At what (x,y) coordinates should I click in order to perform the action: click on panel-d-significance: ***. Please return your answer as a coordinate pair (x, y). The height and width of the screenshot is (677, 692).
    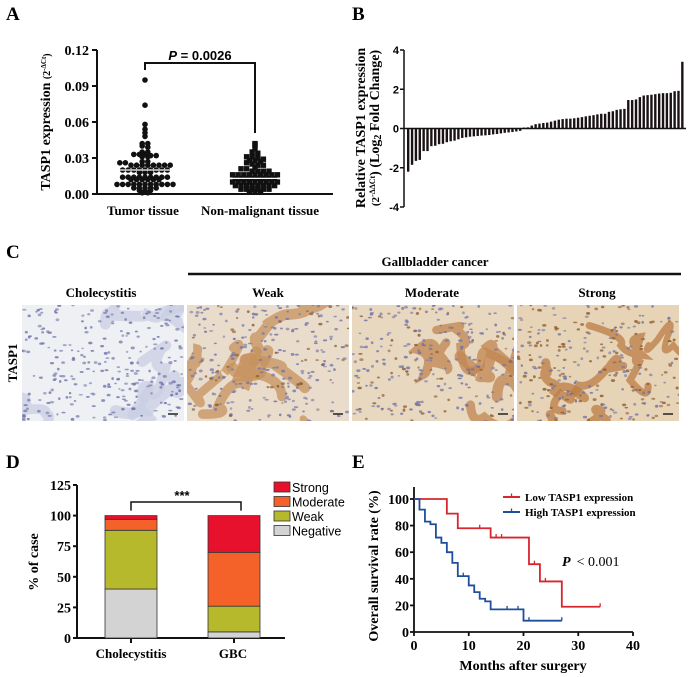
    Looking at the image, I should click on (182, 495).